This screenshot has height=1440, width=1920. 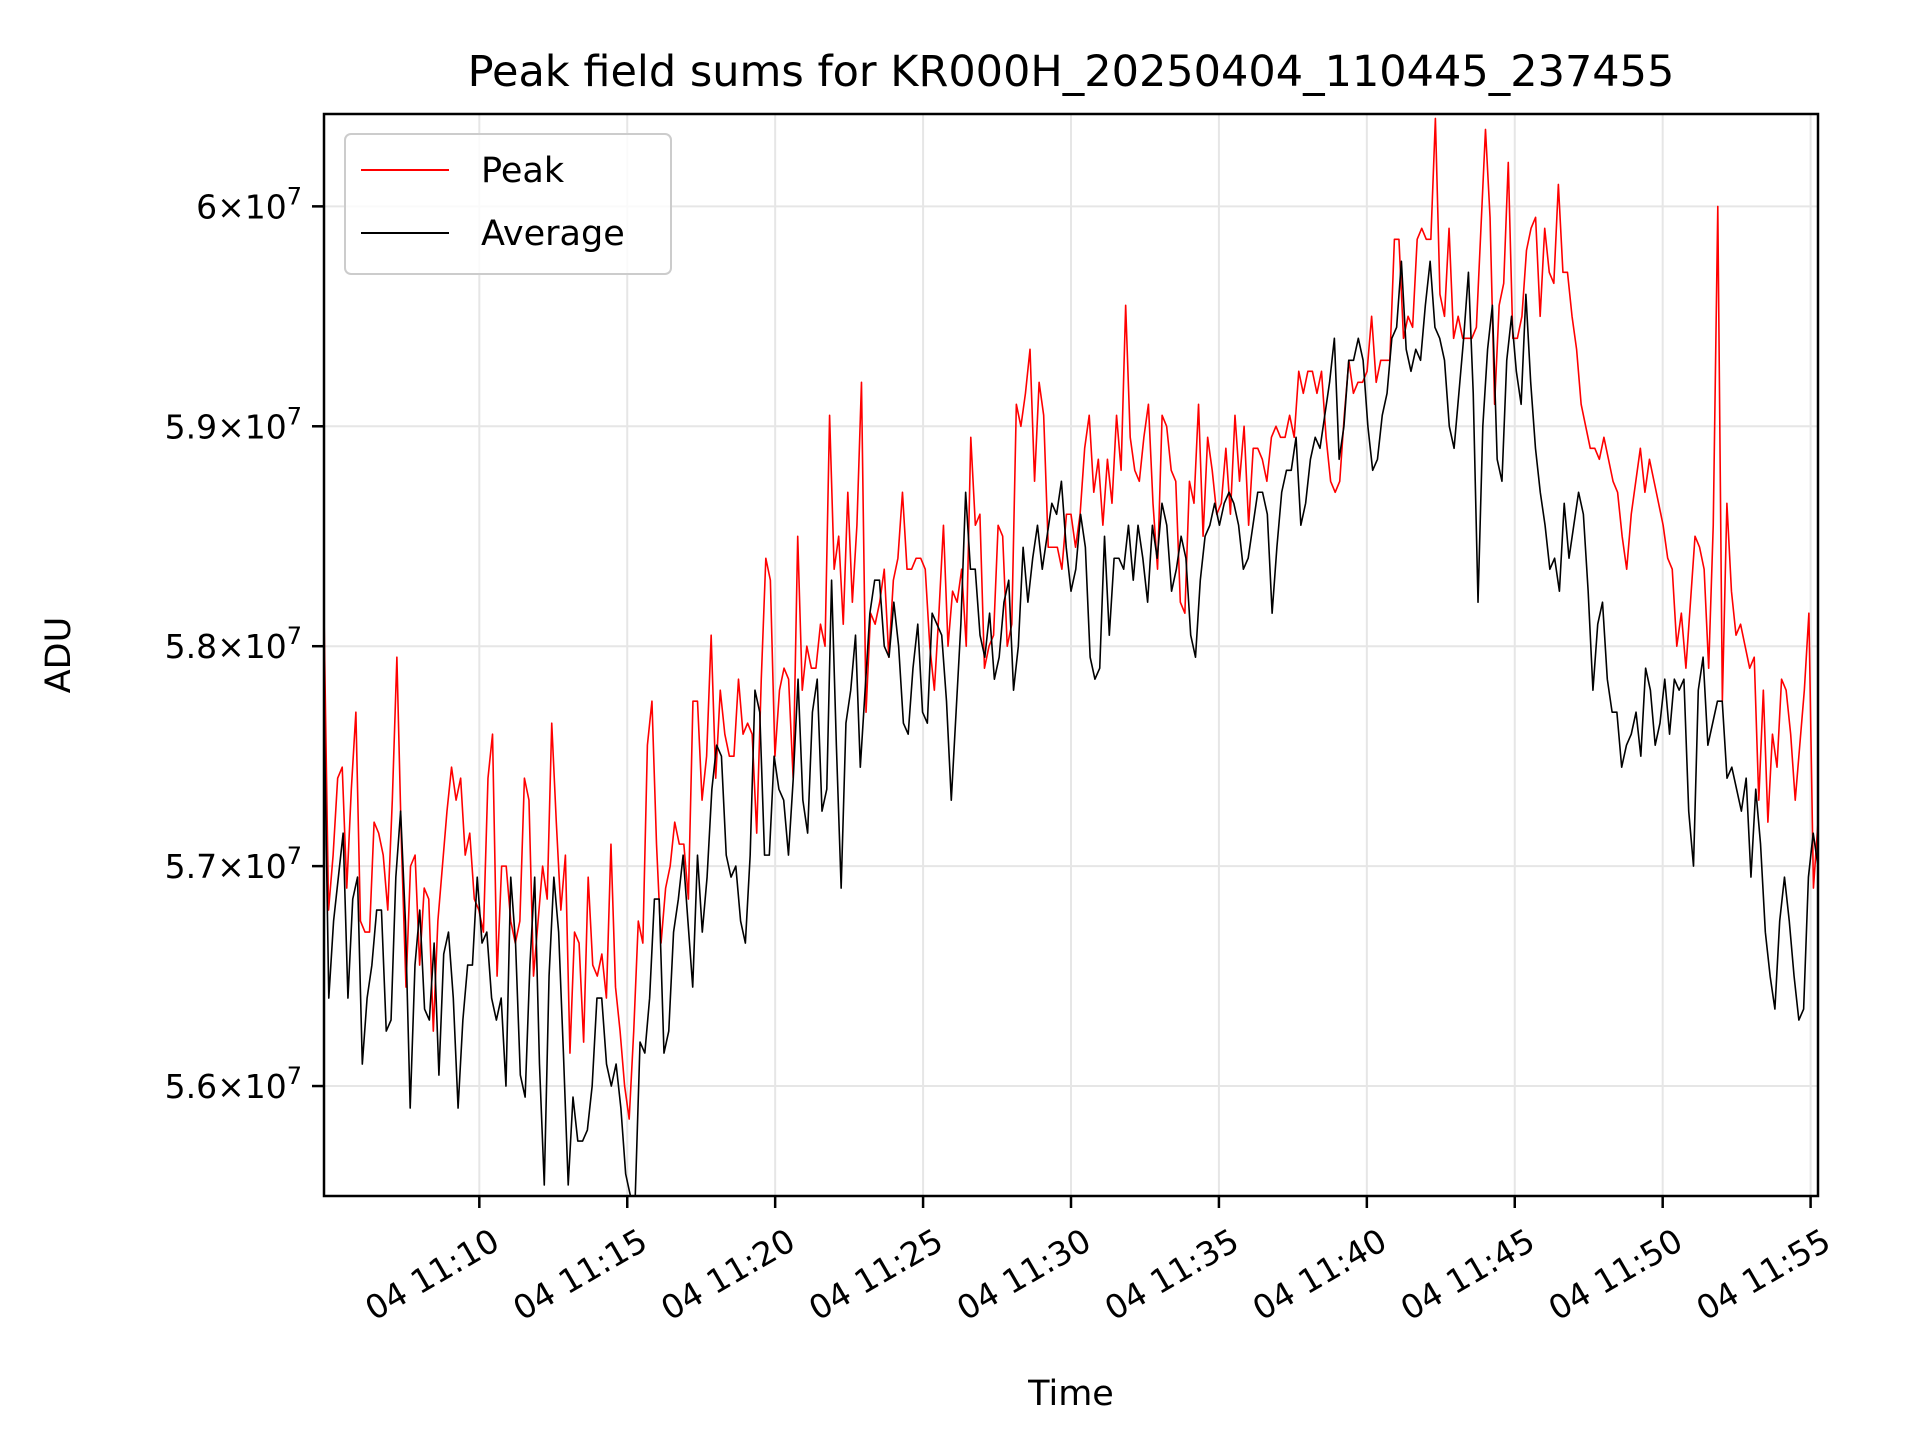 I want to click on y-tick-label: 6×10⁷, so click(x=249, y=204).